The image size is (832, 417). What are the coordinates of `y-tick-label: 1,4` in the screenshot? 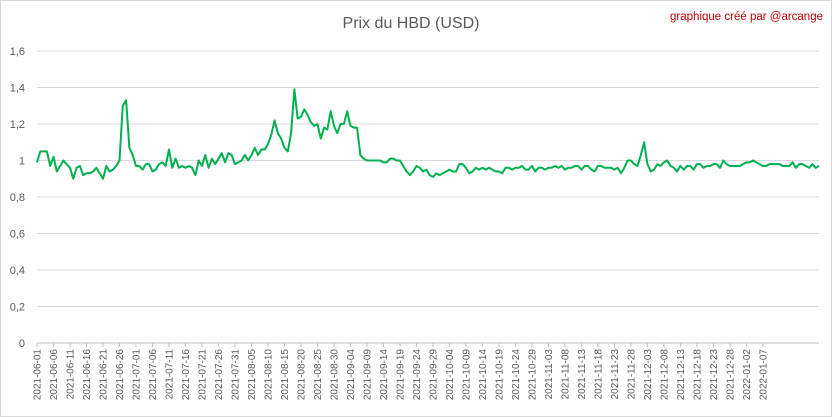 It's located at (17, 89).